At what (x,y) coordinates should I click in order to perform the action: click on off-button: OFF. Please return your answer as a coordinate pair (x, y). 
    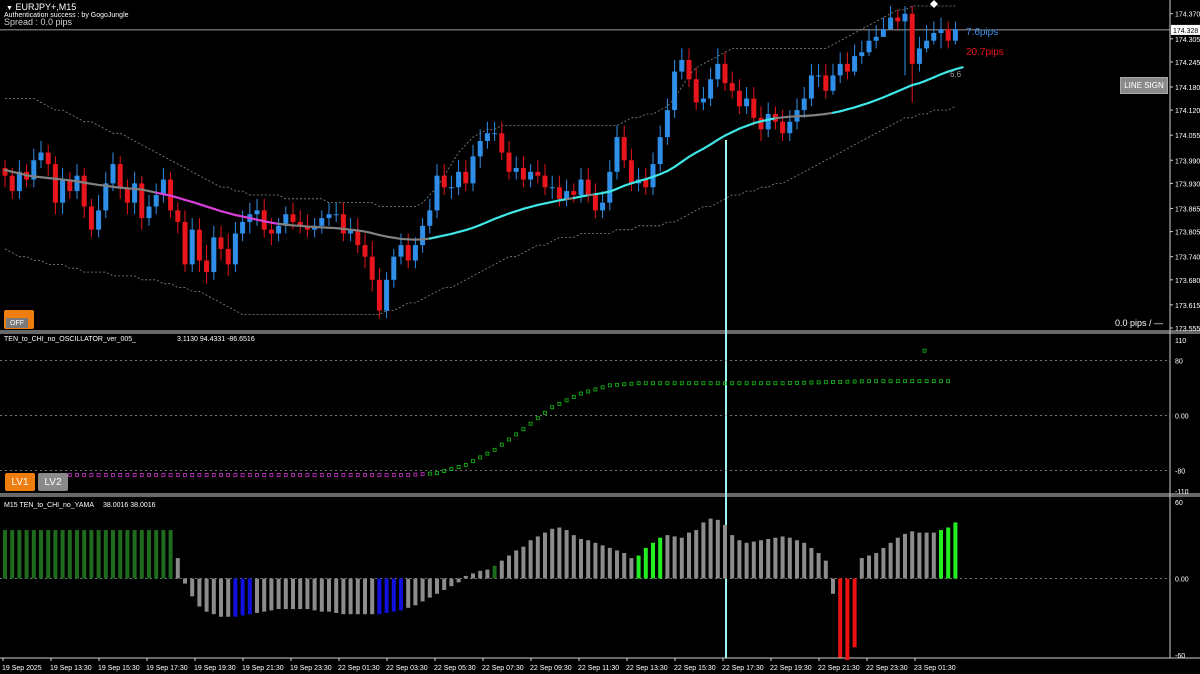
    Looking at the image, I should click on (17, 323).